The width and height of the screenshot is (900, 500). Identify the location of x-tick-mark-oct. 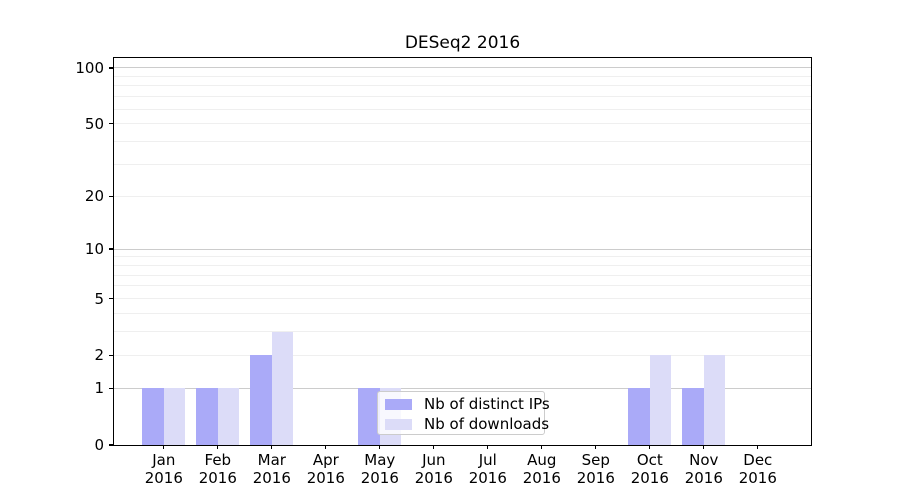
(650, 447).